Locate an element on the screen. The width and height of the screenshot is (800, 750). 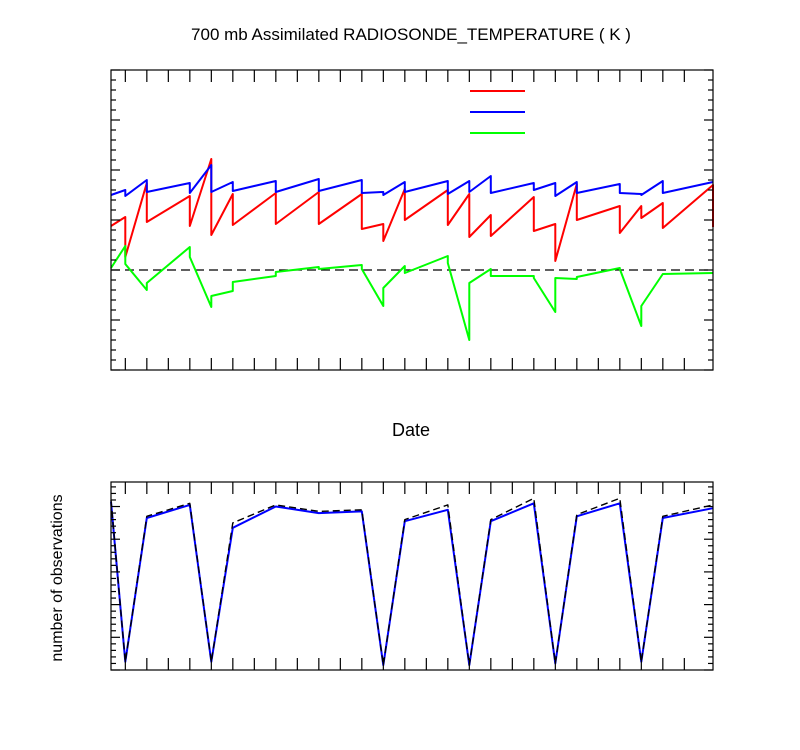
series-line-sprd-ob-error is located at coordinates (412, 180).